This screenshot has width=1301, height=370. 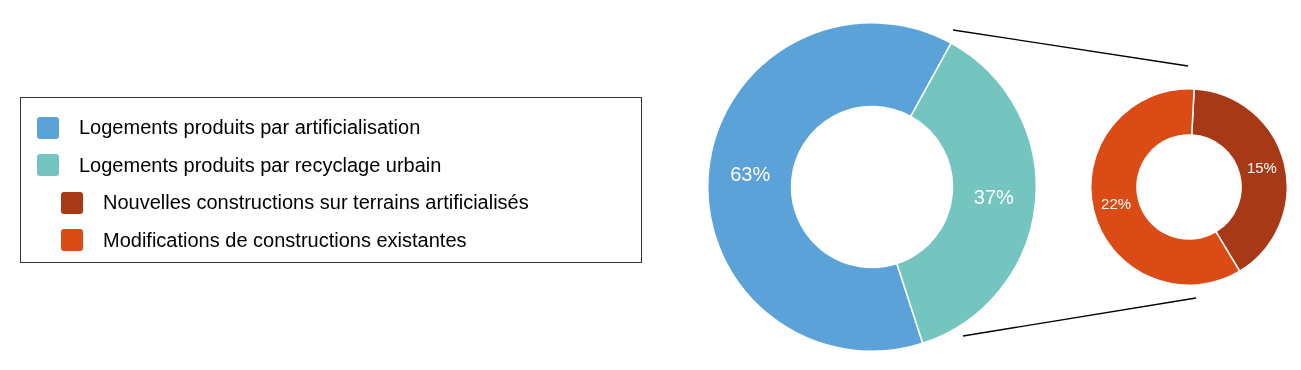 What do you see at coordinates (316, 202) in the screenshot?
I see `legend-label: Nouvelles constructions sur terrains artificialisés` at bounding box center [316, 202].